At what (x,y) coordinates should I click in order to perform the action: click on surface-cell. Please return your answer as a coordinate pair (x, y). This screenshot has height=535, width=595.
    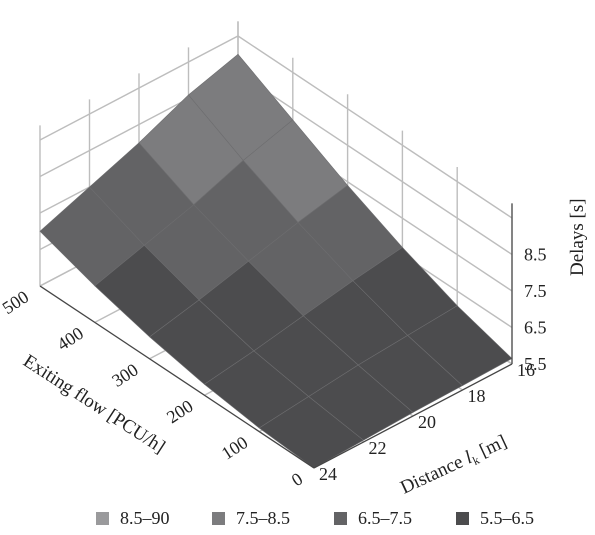
    Looking at the image, I should click on (460, 345).